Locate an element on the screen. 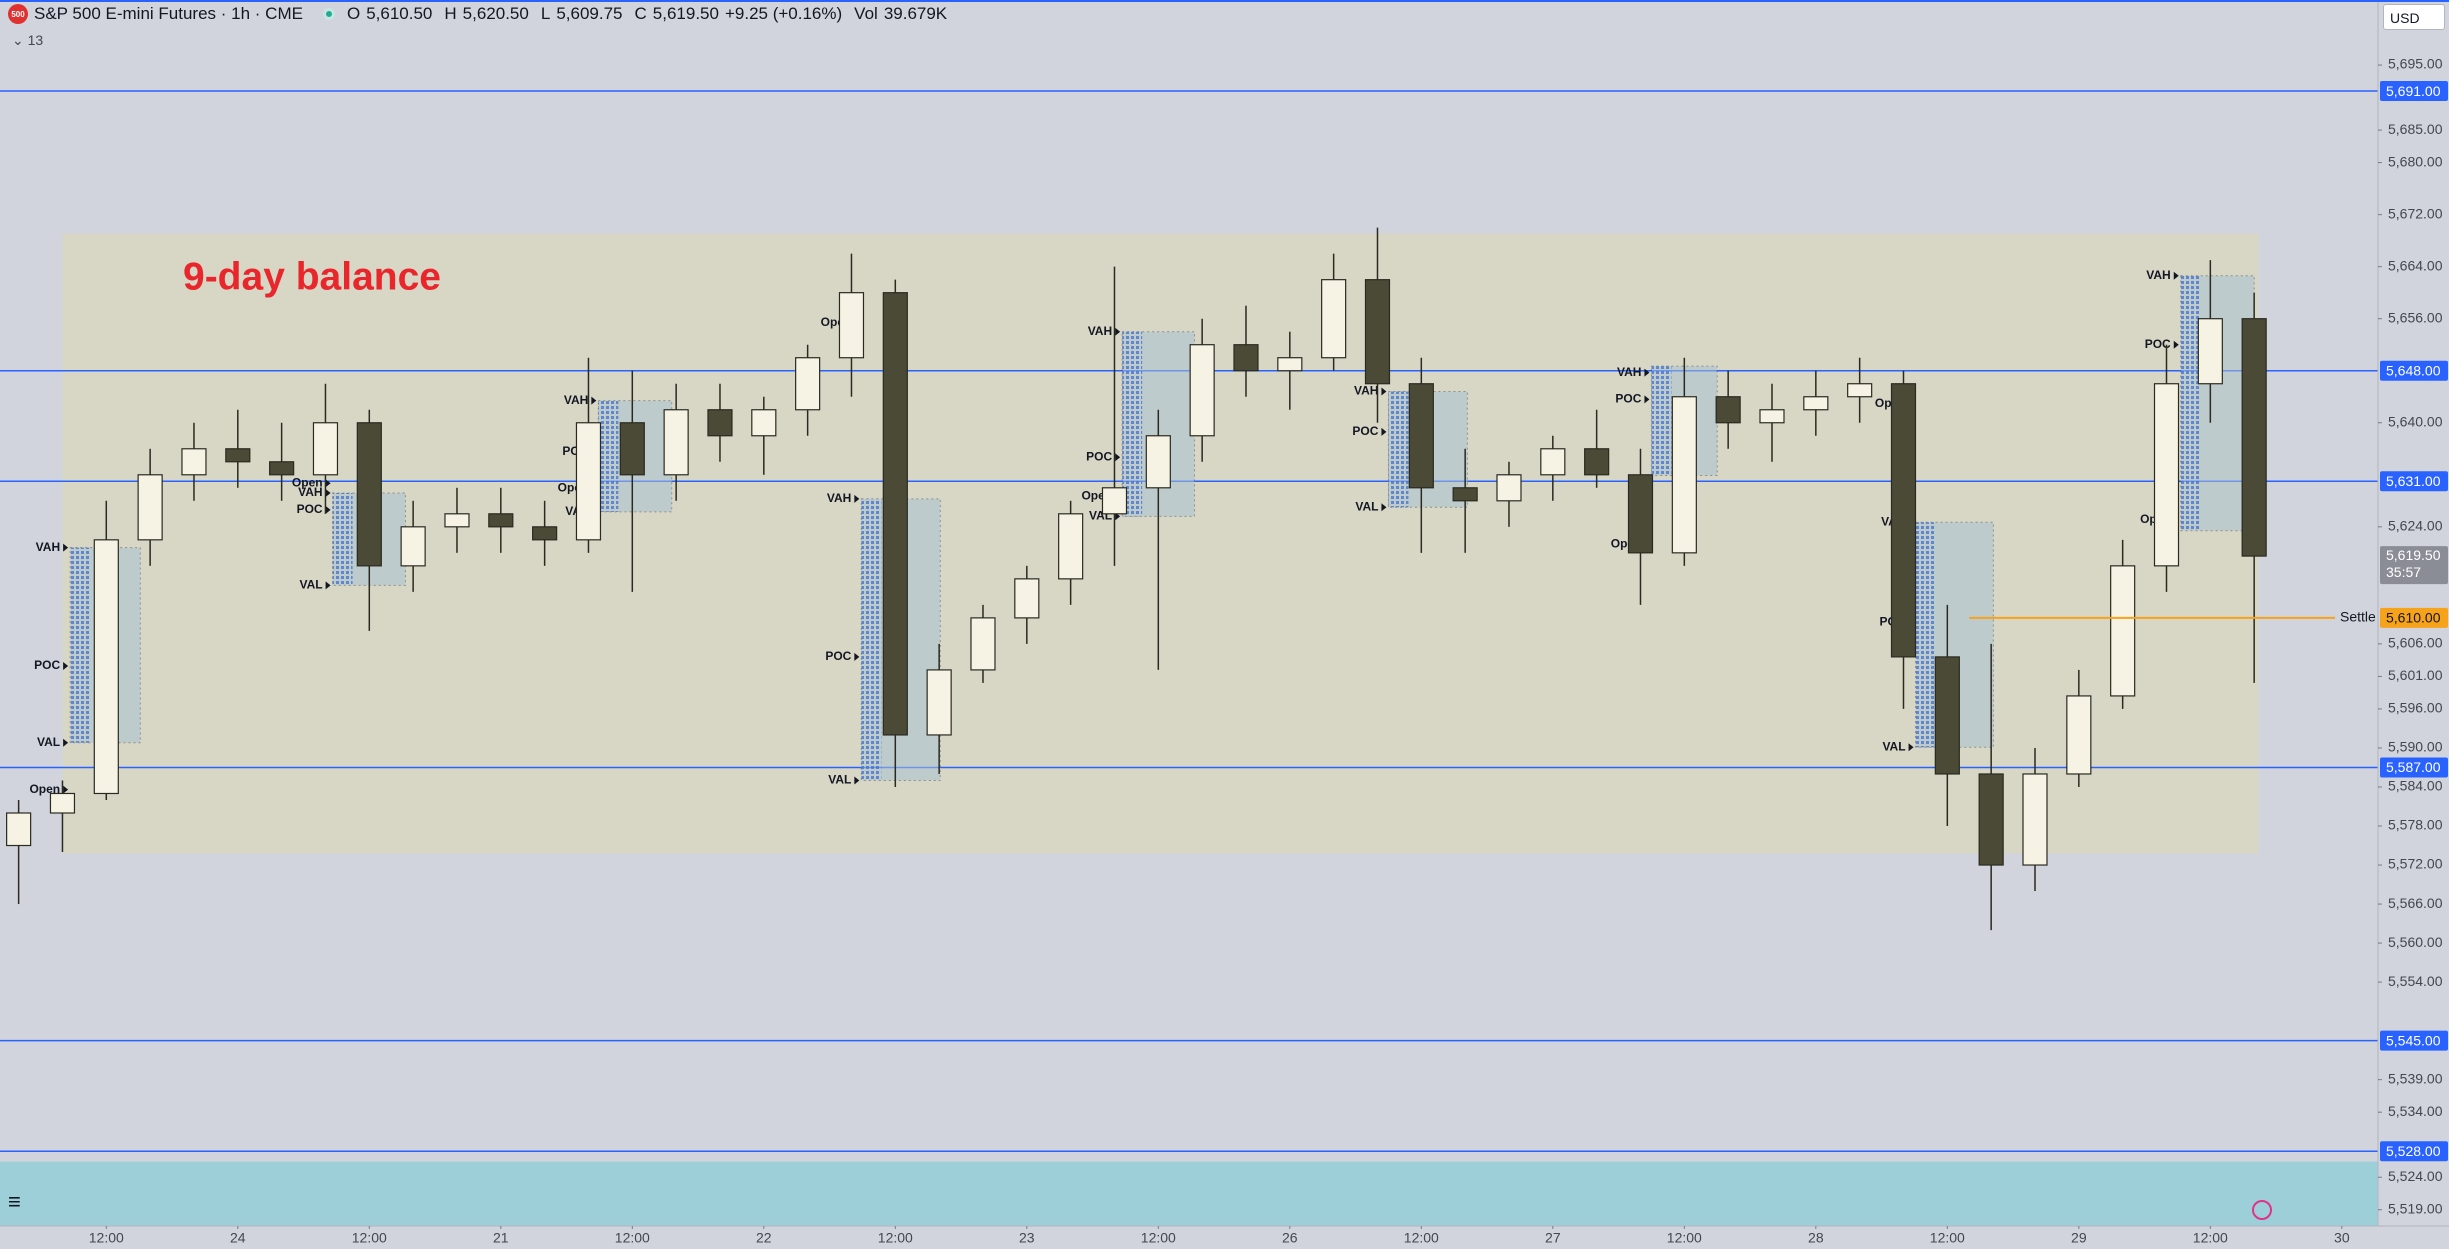 This screenshot has width=2449, height=1249. y-tick-label: 5,590.00 is located at coordinates (2415, 747).